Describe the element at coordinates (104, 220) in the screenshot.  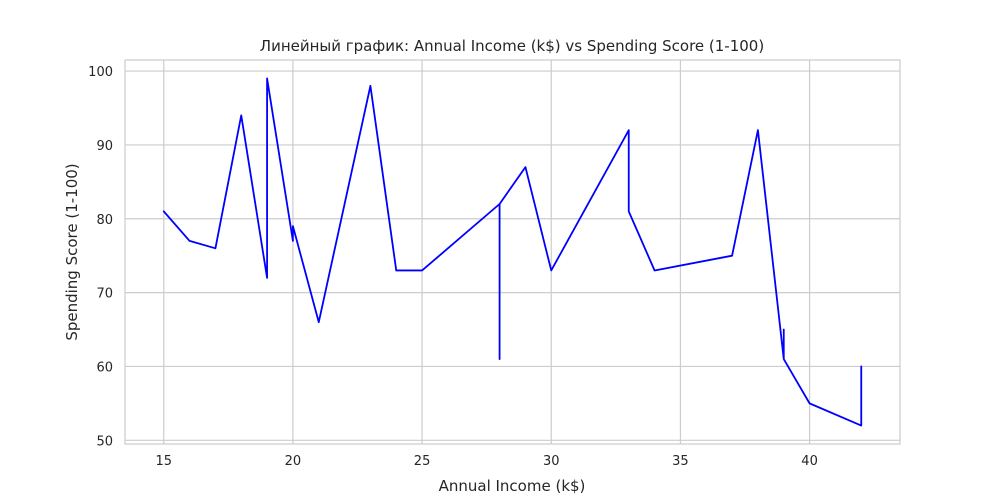
I see `y-tick-label: 80` at that location.